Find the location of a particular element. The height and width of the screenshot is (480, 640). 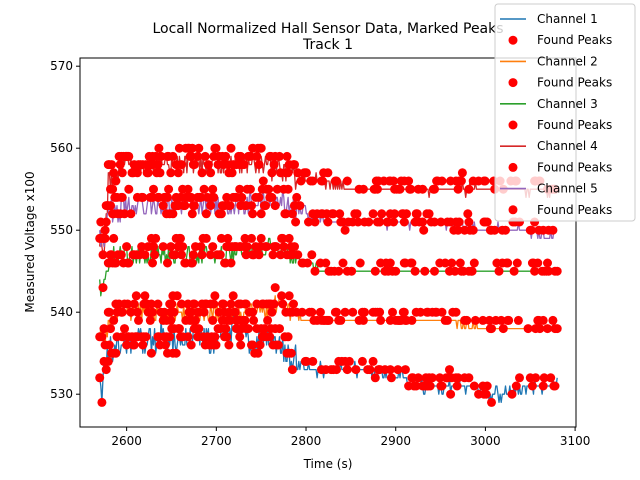

legend-label: Channel 4 is located at coordinates (567, 146).